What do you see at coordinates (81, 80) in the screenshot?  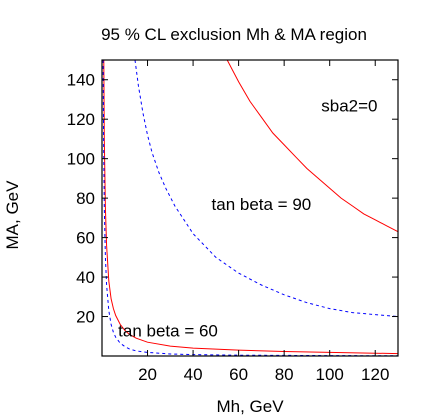 I see `y-tick-label: 140` at bounding box center [81, 80].